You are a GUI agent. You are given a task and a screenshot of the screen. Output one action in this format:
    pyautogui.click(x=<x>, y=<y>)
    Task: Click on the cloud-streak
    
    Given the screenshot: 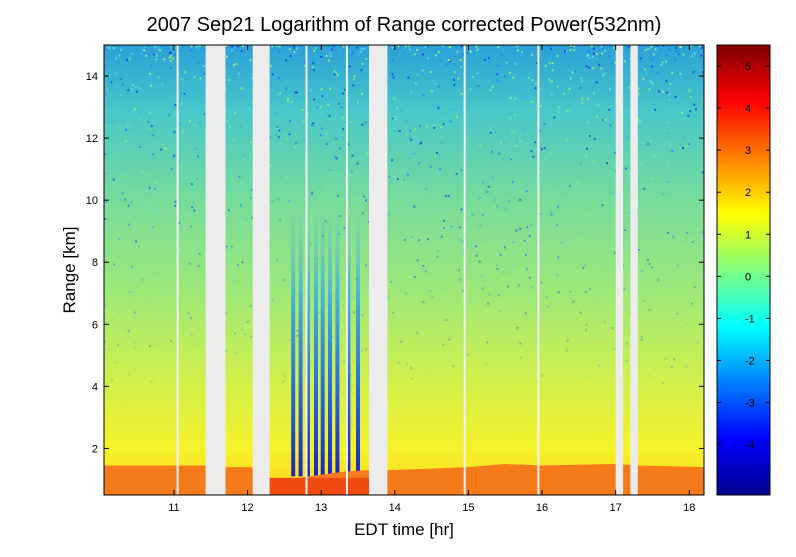 What is the action you would take?
    pyautogui.click(x=322, y=346)
    